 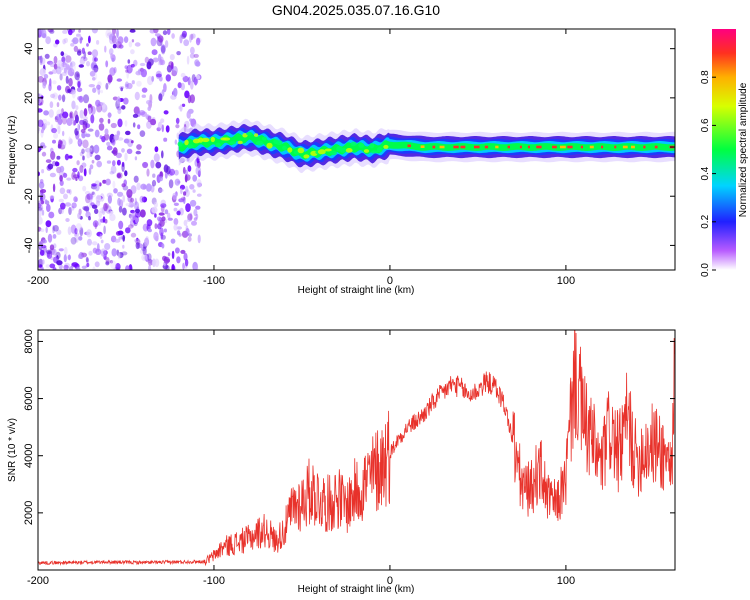 What do you see at coordinates (705, 221) in the screenshot?
I see `colorbar-tick-label: 0.2` at bounding box center [705, 221].